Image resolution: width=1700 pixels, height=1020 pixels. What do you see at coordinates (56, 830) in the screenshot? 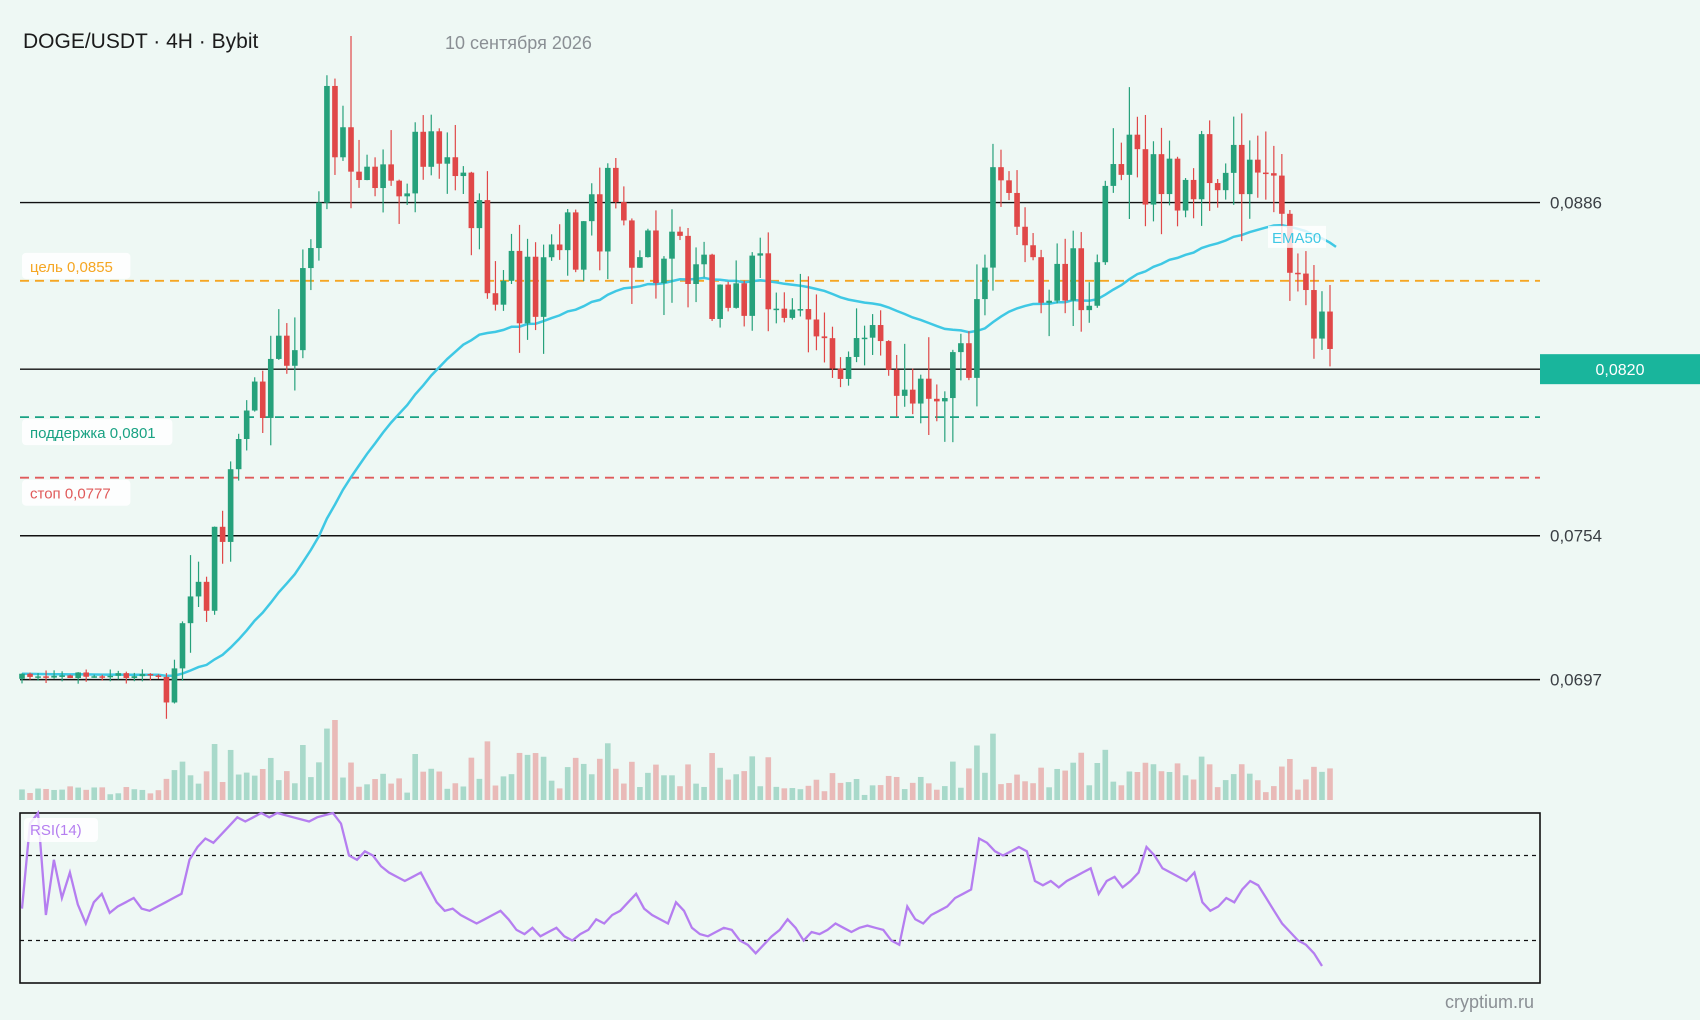
I see `rsi-label: RSI(14)` at bounding box center [56, 830].